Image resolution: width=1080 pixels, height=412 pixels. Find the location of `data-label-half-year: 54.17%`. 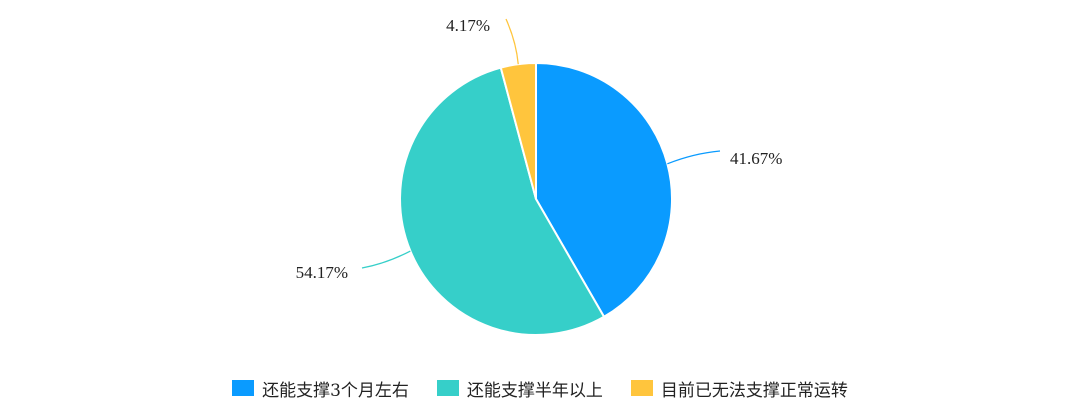

data-label-half-year: 54.17% is located at coordinates (322, 272).